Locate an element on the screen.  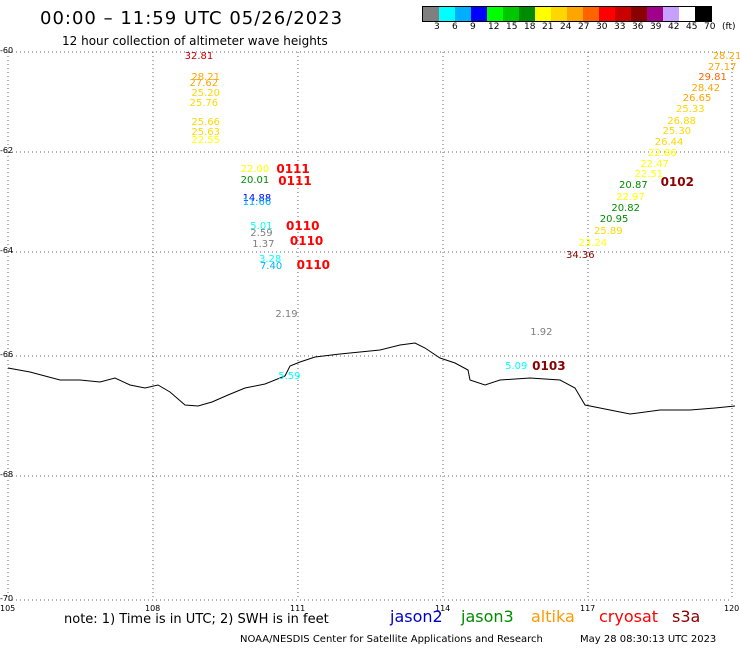
colorbar-label: 39 is located at coordinates (656, 27).